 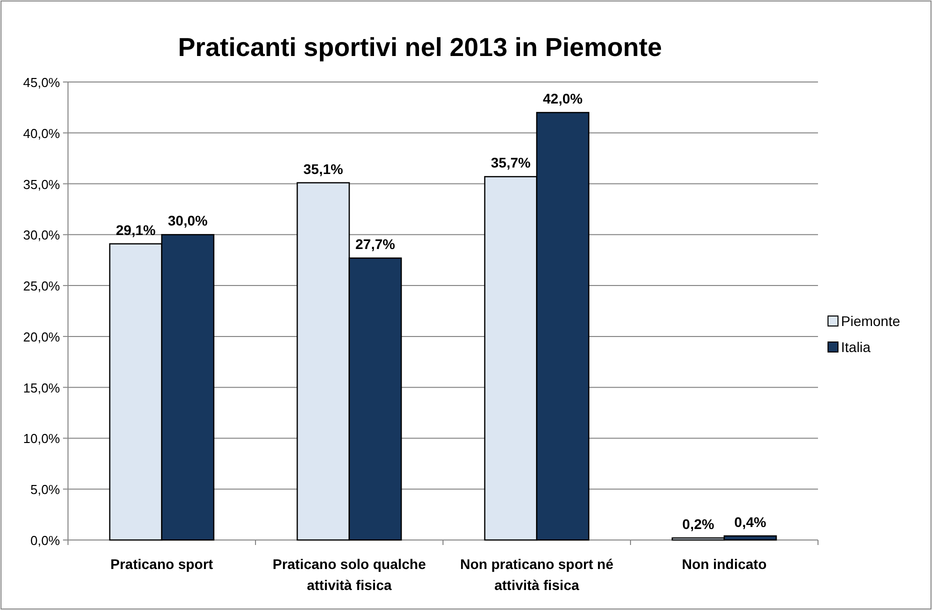 What do you see at coordinates (323, 168) in the screenshot?
I see `data-label: 35,1%` at bounding box center [323, 168].